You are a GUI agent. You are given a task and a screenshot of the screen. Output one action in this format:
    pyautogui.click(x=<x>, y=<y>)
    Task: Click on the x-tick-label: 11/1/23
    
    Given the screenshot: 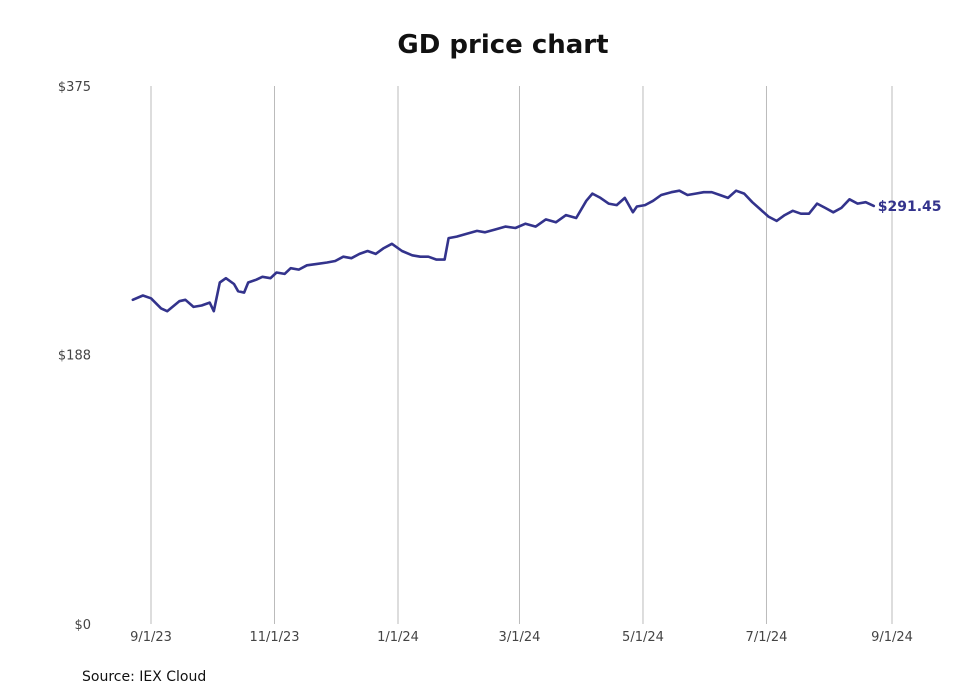 What is the action you would take?
    pyautogui.click(x=274, y=637)
    